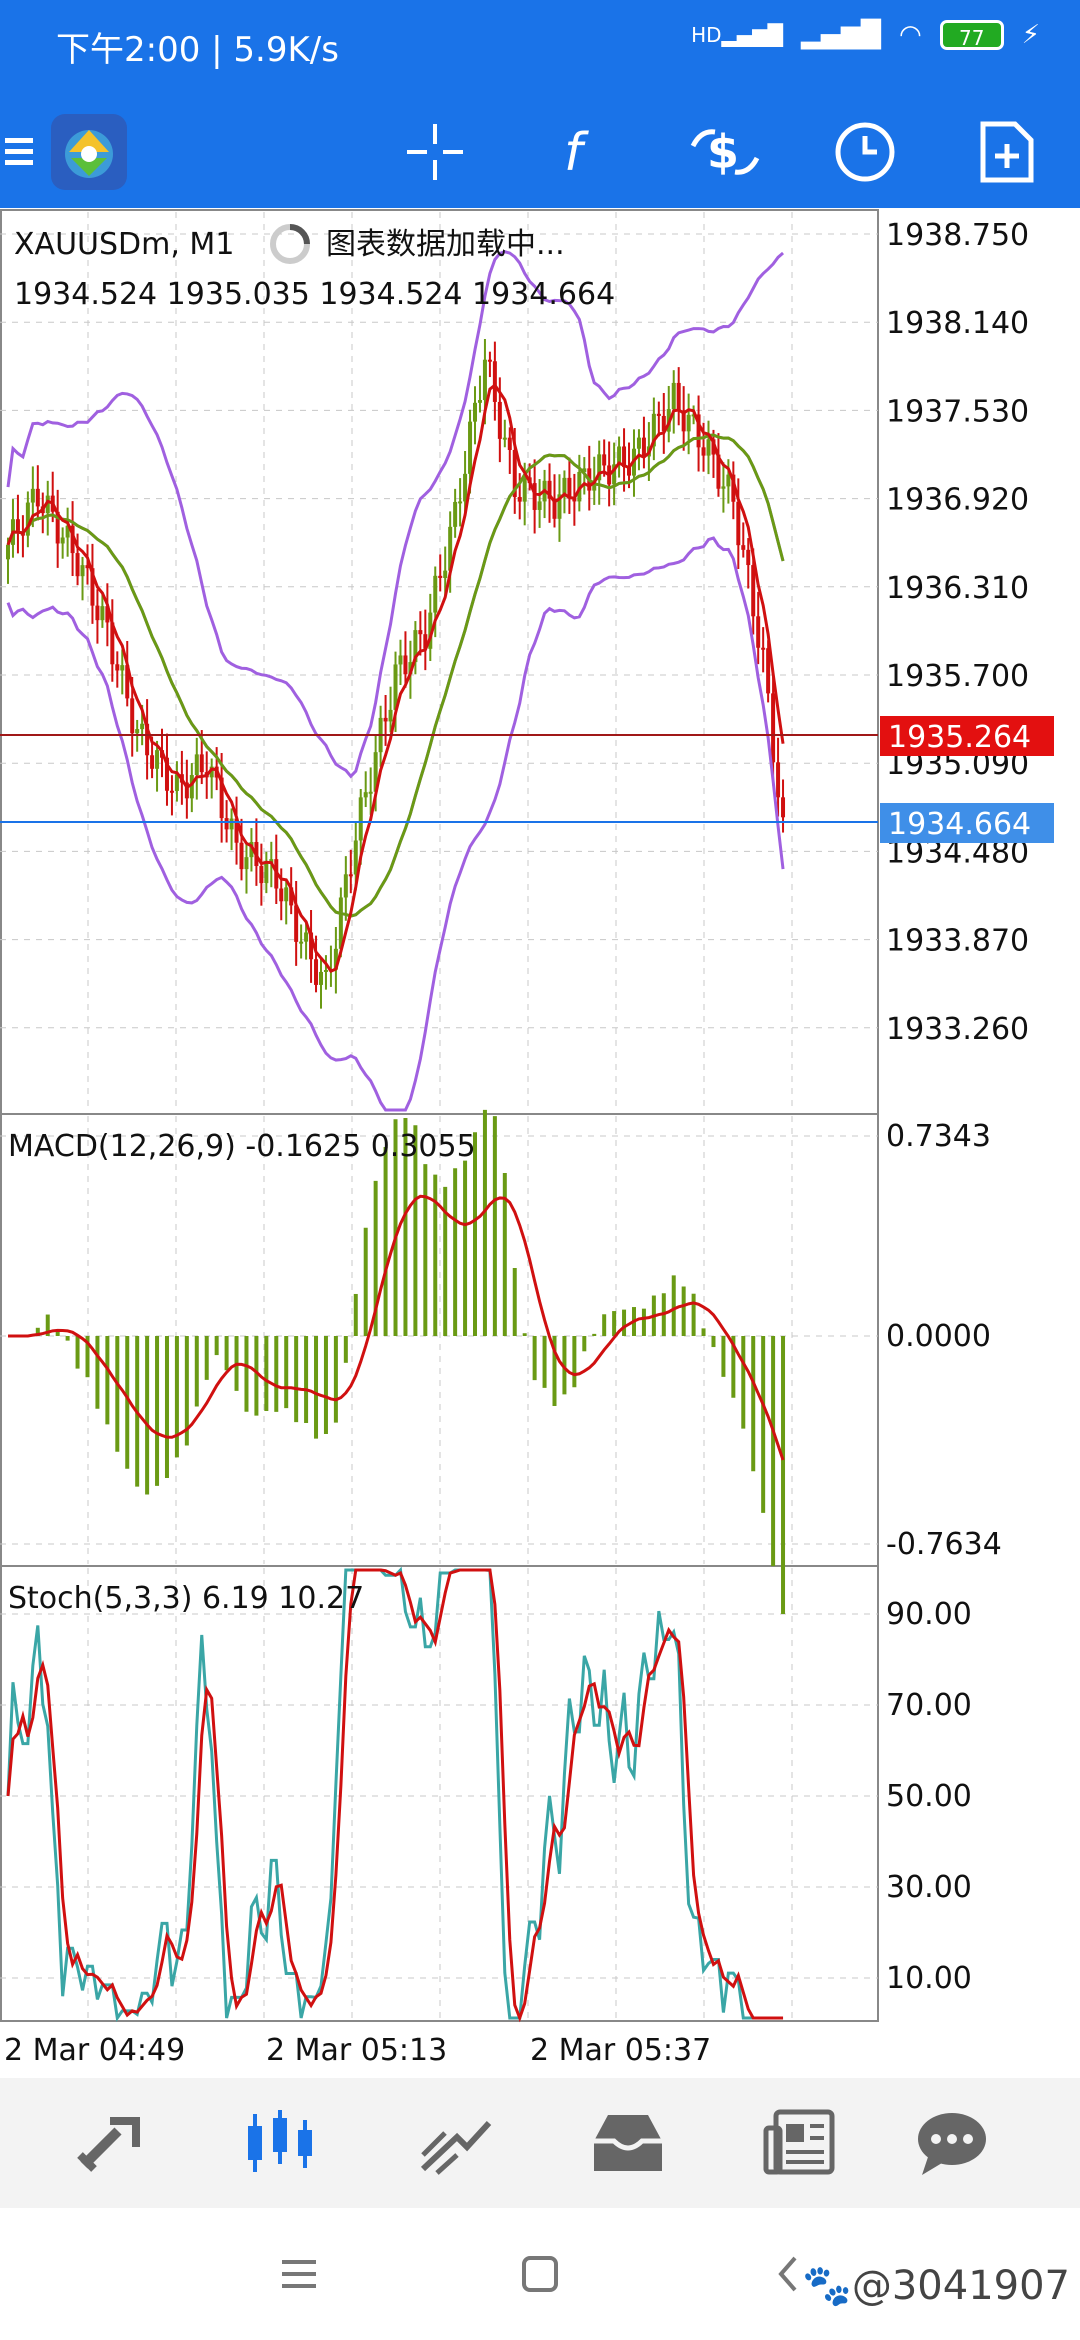 The width and height of the screenshot is (1080, 2340). Describe the element at coordinates (800, 2143) in the screenshot. I see `news-nav-icon` at that location.